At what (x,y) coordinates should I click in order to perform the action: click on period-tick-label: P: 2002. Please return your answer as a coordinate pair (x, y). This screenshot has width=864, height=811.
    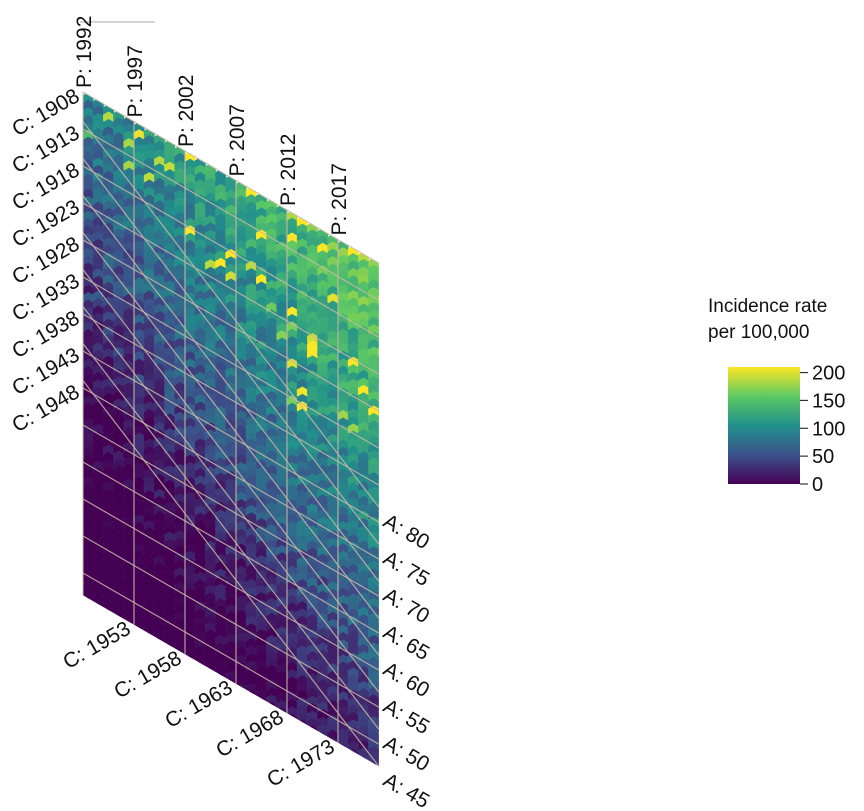
    Looking at the image, I should click on (186, 111).